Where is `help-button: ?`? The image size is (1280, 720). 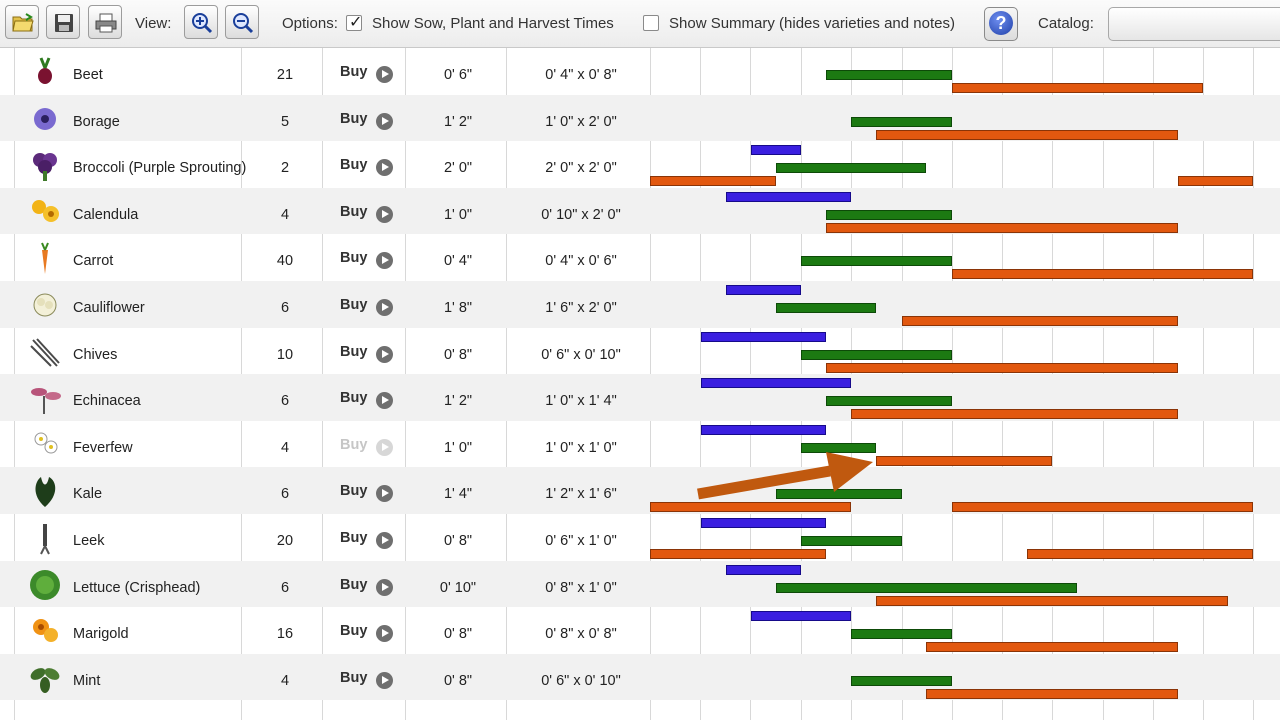 help-button: ? is located at coordinates (1001, 24).